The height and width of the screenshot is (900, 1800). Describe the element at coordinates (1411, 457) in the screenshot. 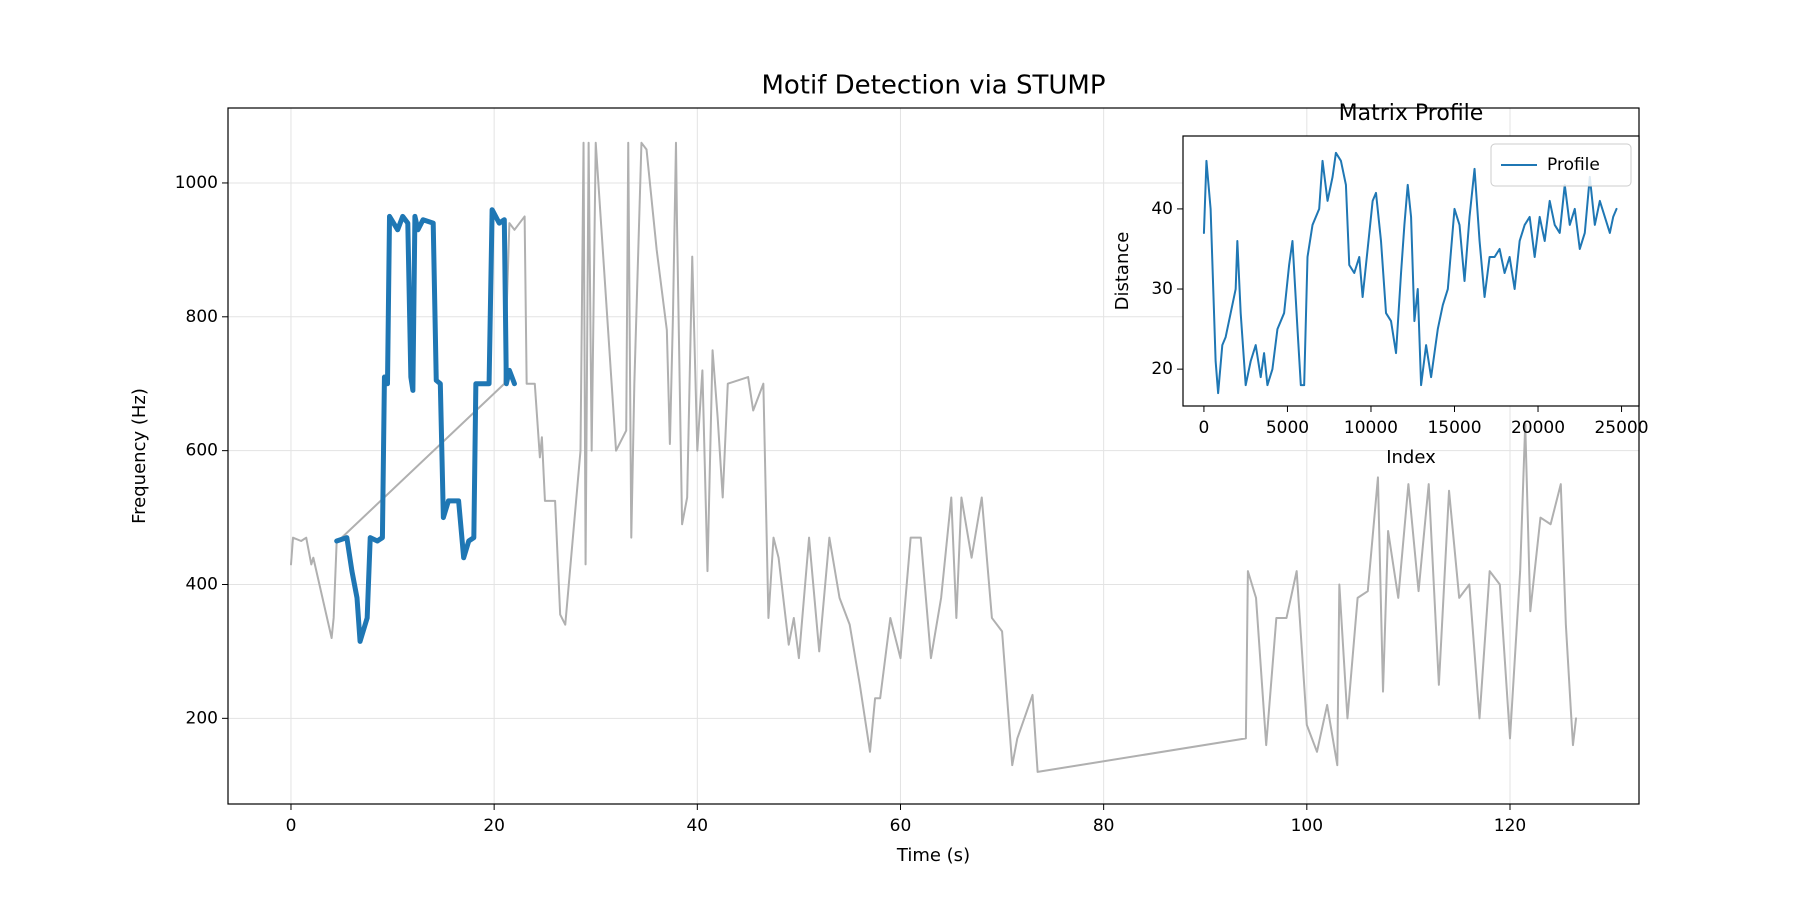

I see `x-axis-label: Index` at that location.